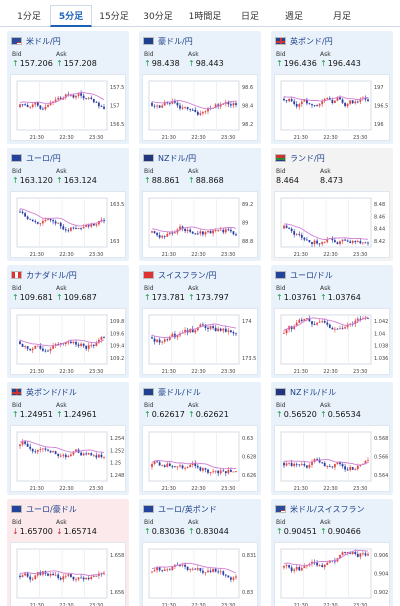 The width and height of the screenshot is (400, 606). What do you see at coordinates (381, 439) in the screenshot?
I see `y-tick-label: 0.568` at bounding box center [381, 439].